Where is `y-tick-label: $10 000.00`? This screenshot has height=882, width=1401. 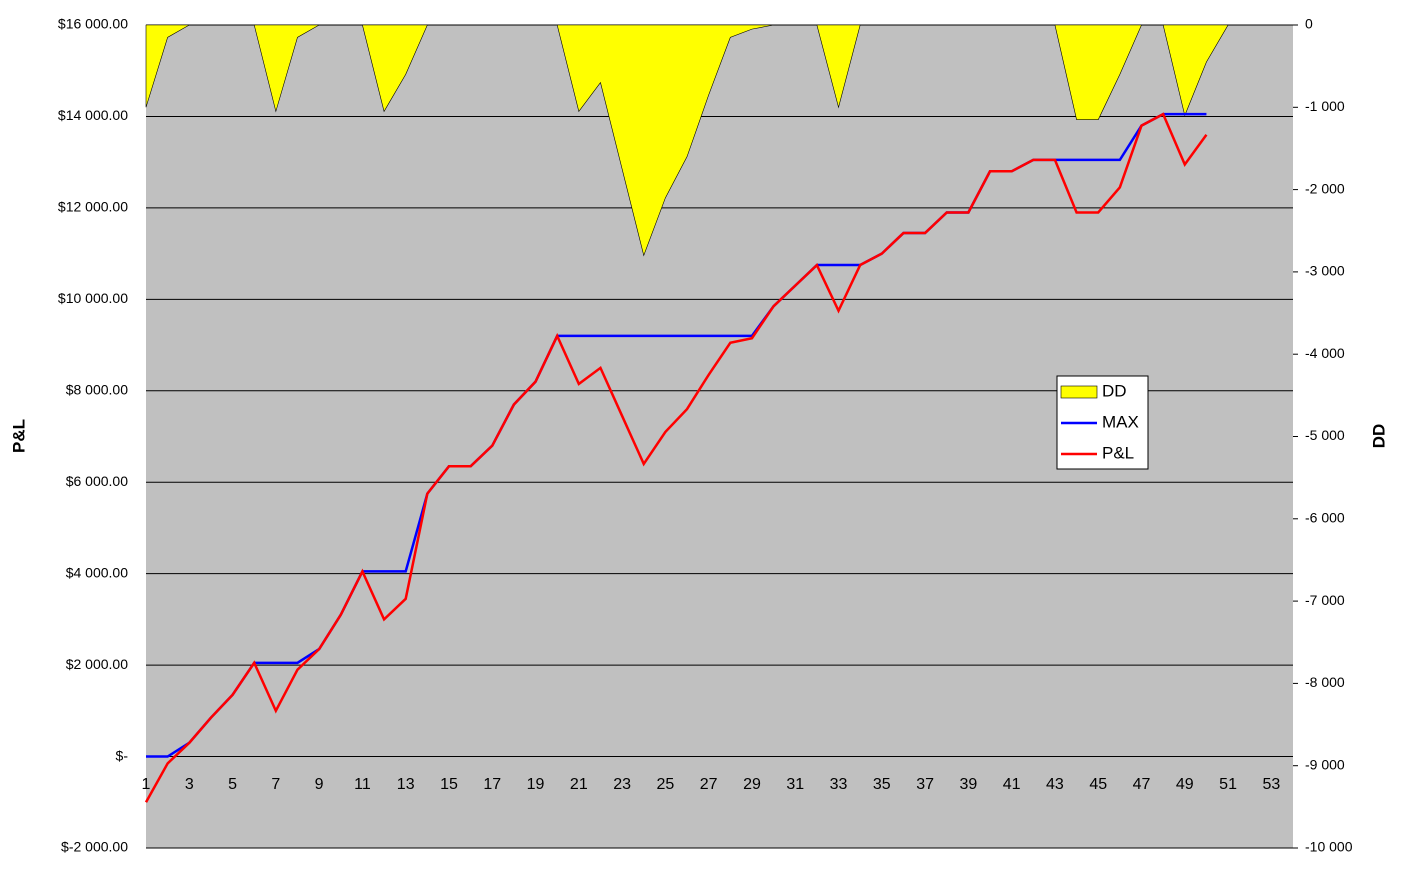 y-tick-label: $10 000.00 is located at coordinates (93, 298).